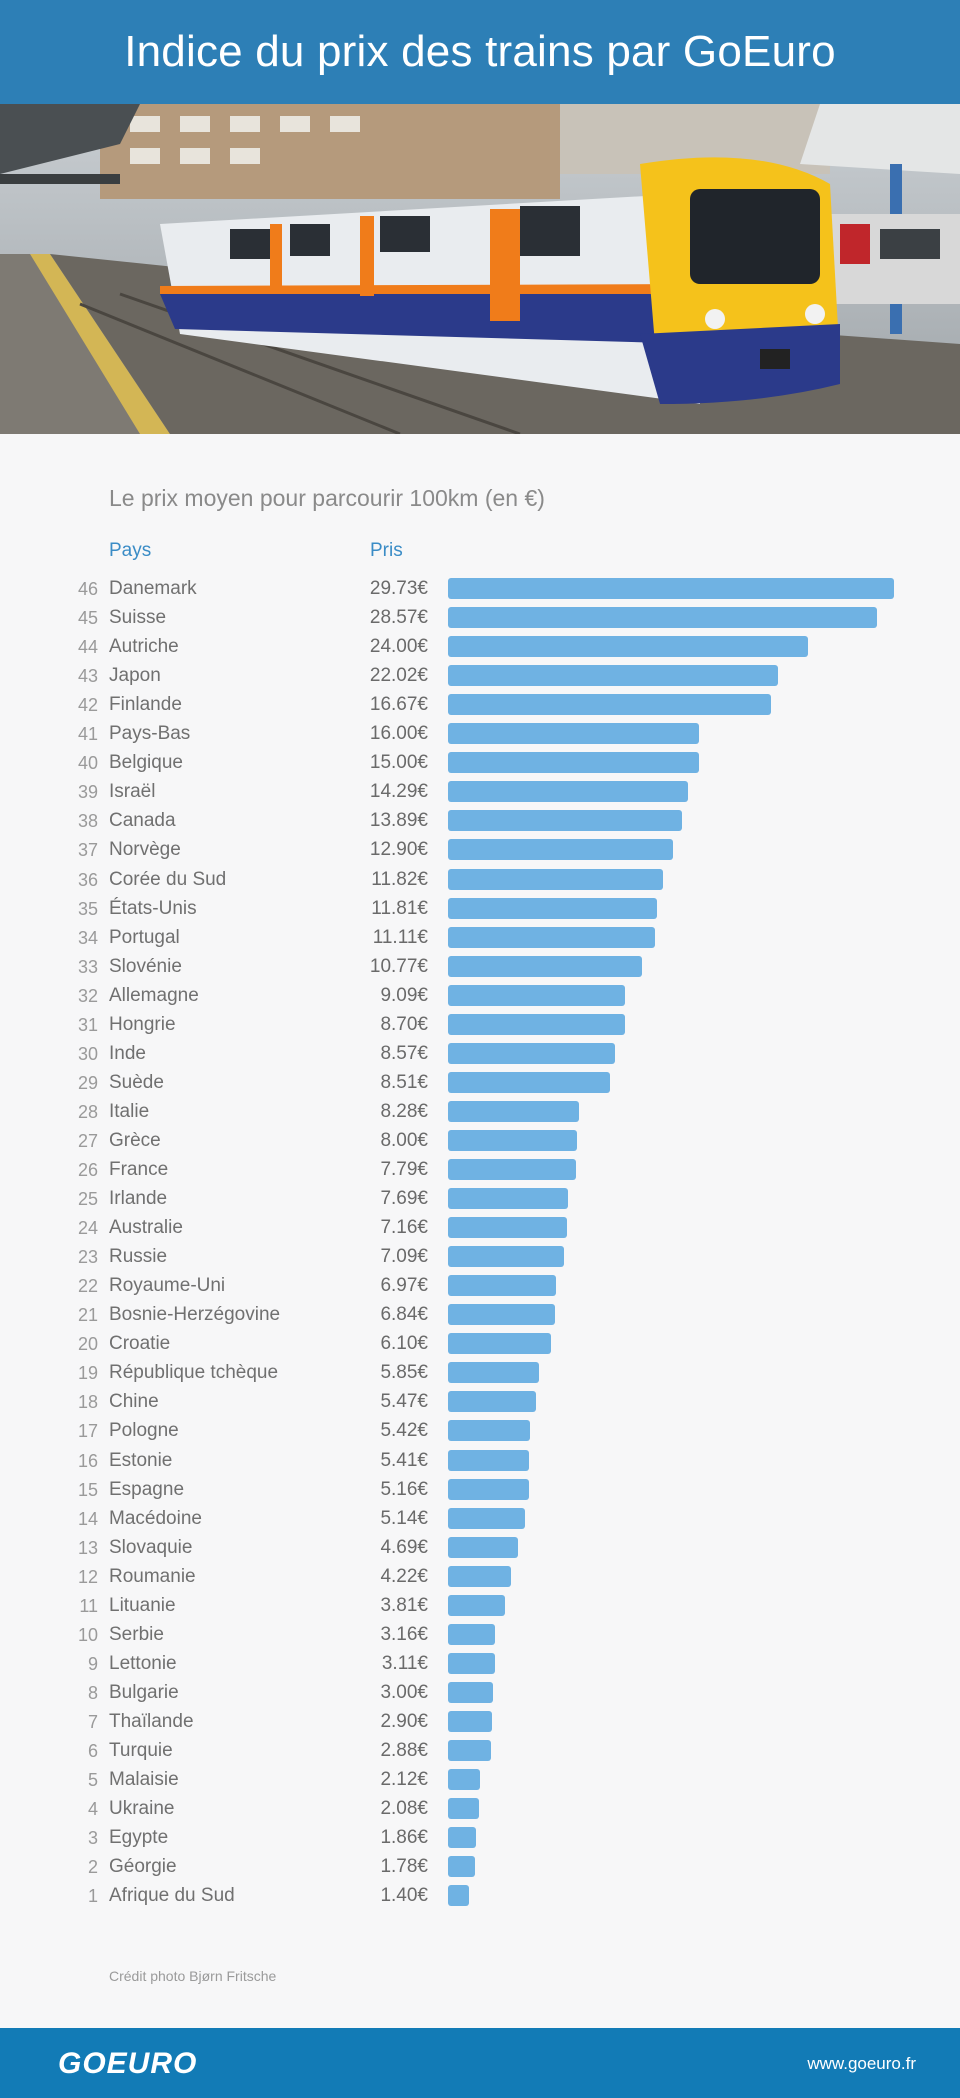 Image resolution: width=960 pixels, height=2098 pixels. I want to click on rank-label: 40, so click(87, 763).